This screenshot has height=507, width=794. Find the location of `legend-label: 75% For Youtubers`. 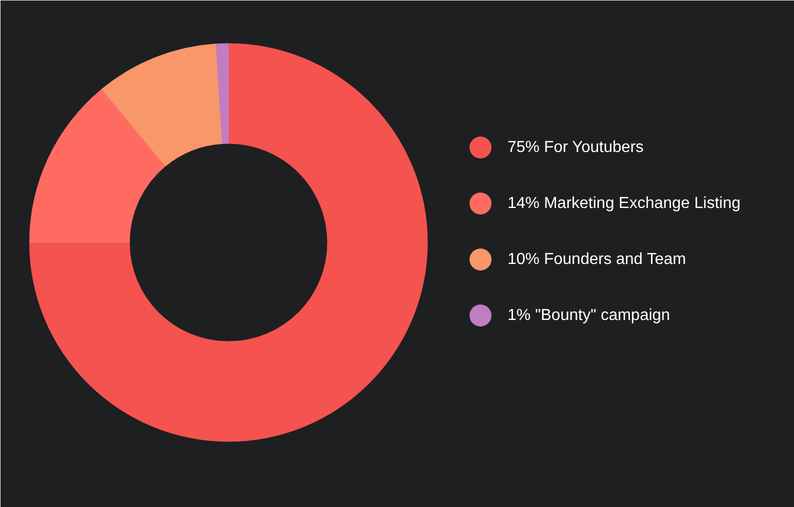

legend-label: 75% For Youtubers is located at coordinates (576, 147).